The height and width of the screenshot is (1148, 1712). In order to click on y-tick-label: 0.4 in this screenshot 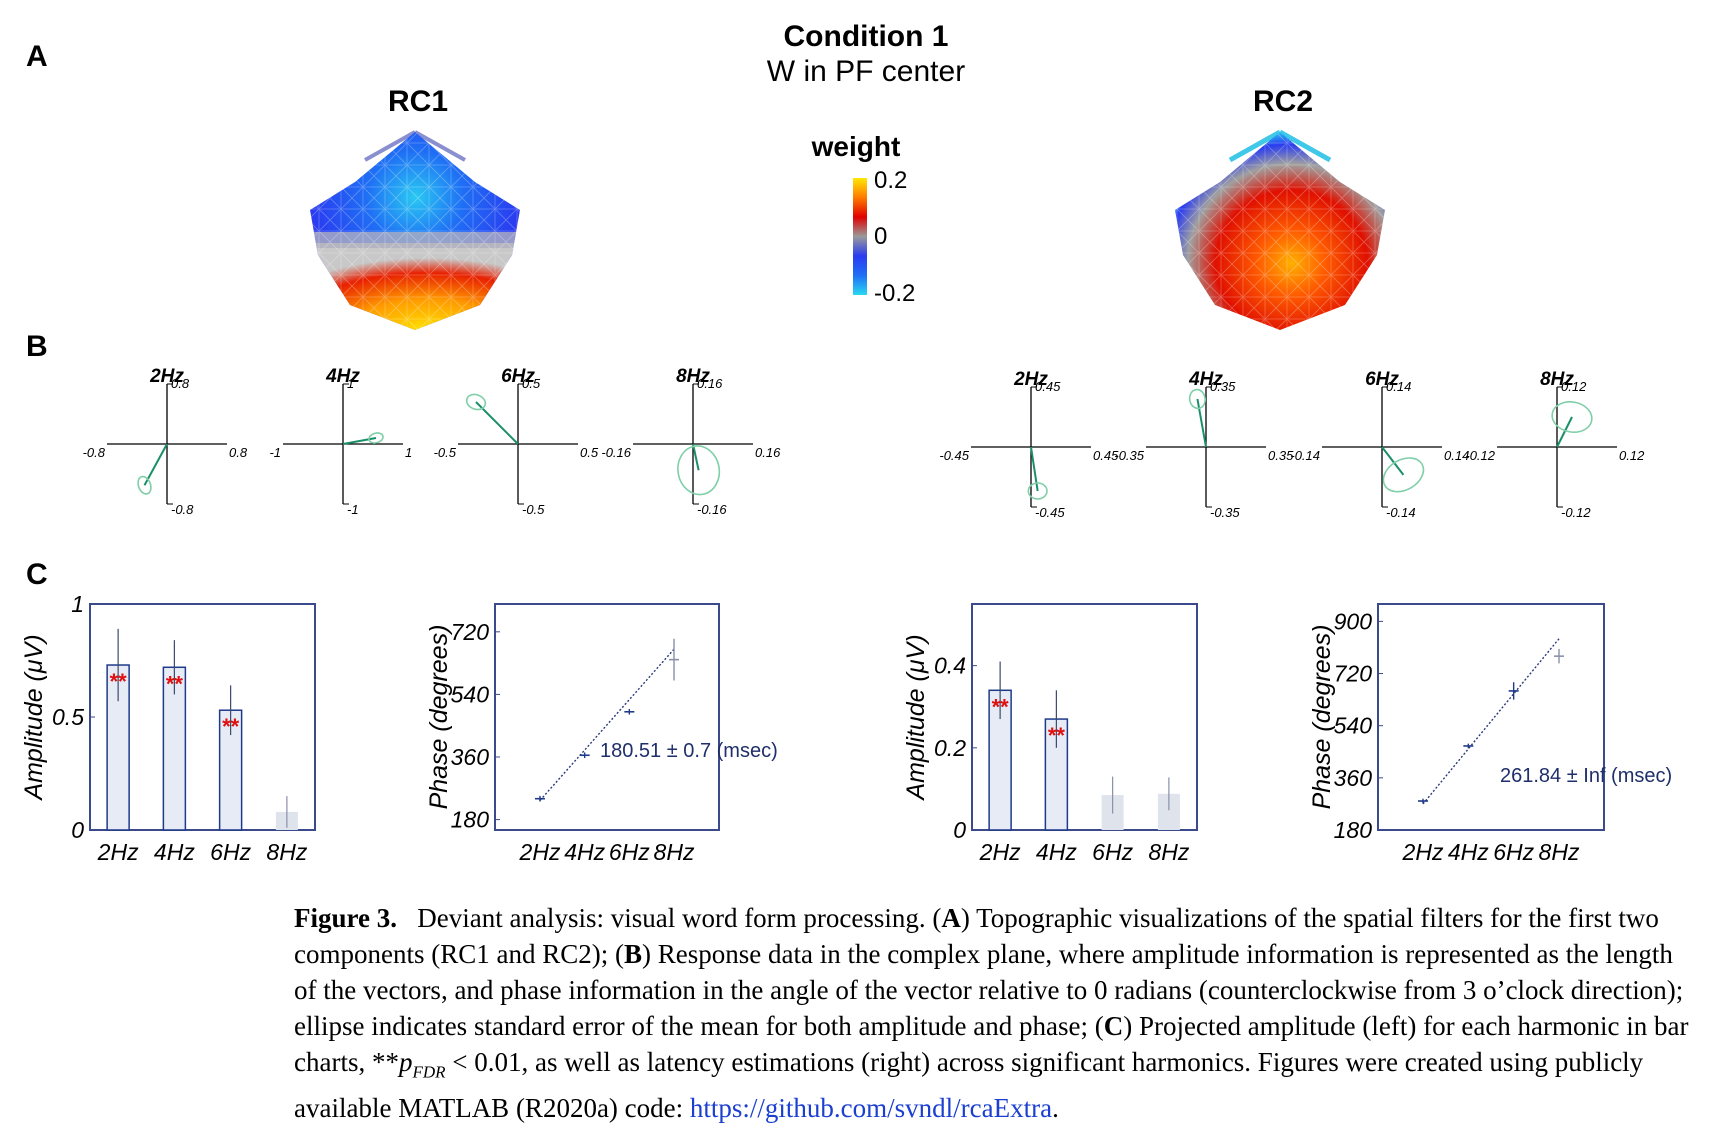, I will do `click(950, 666)`.